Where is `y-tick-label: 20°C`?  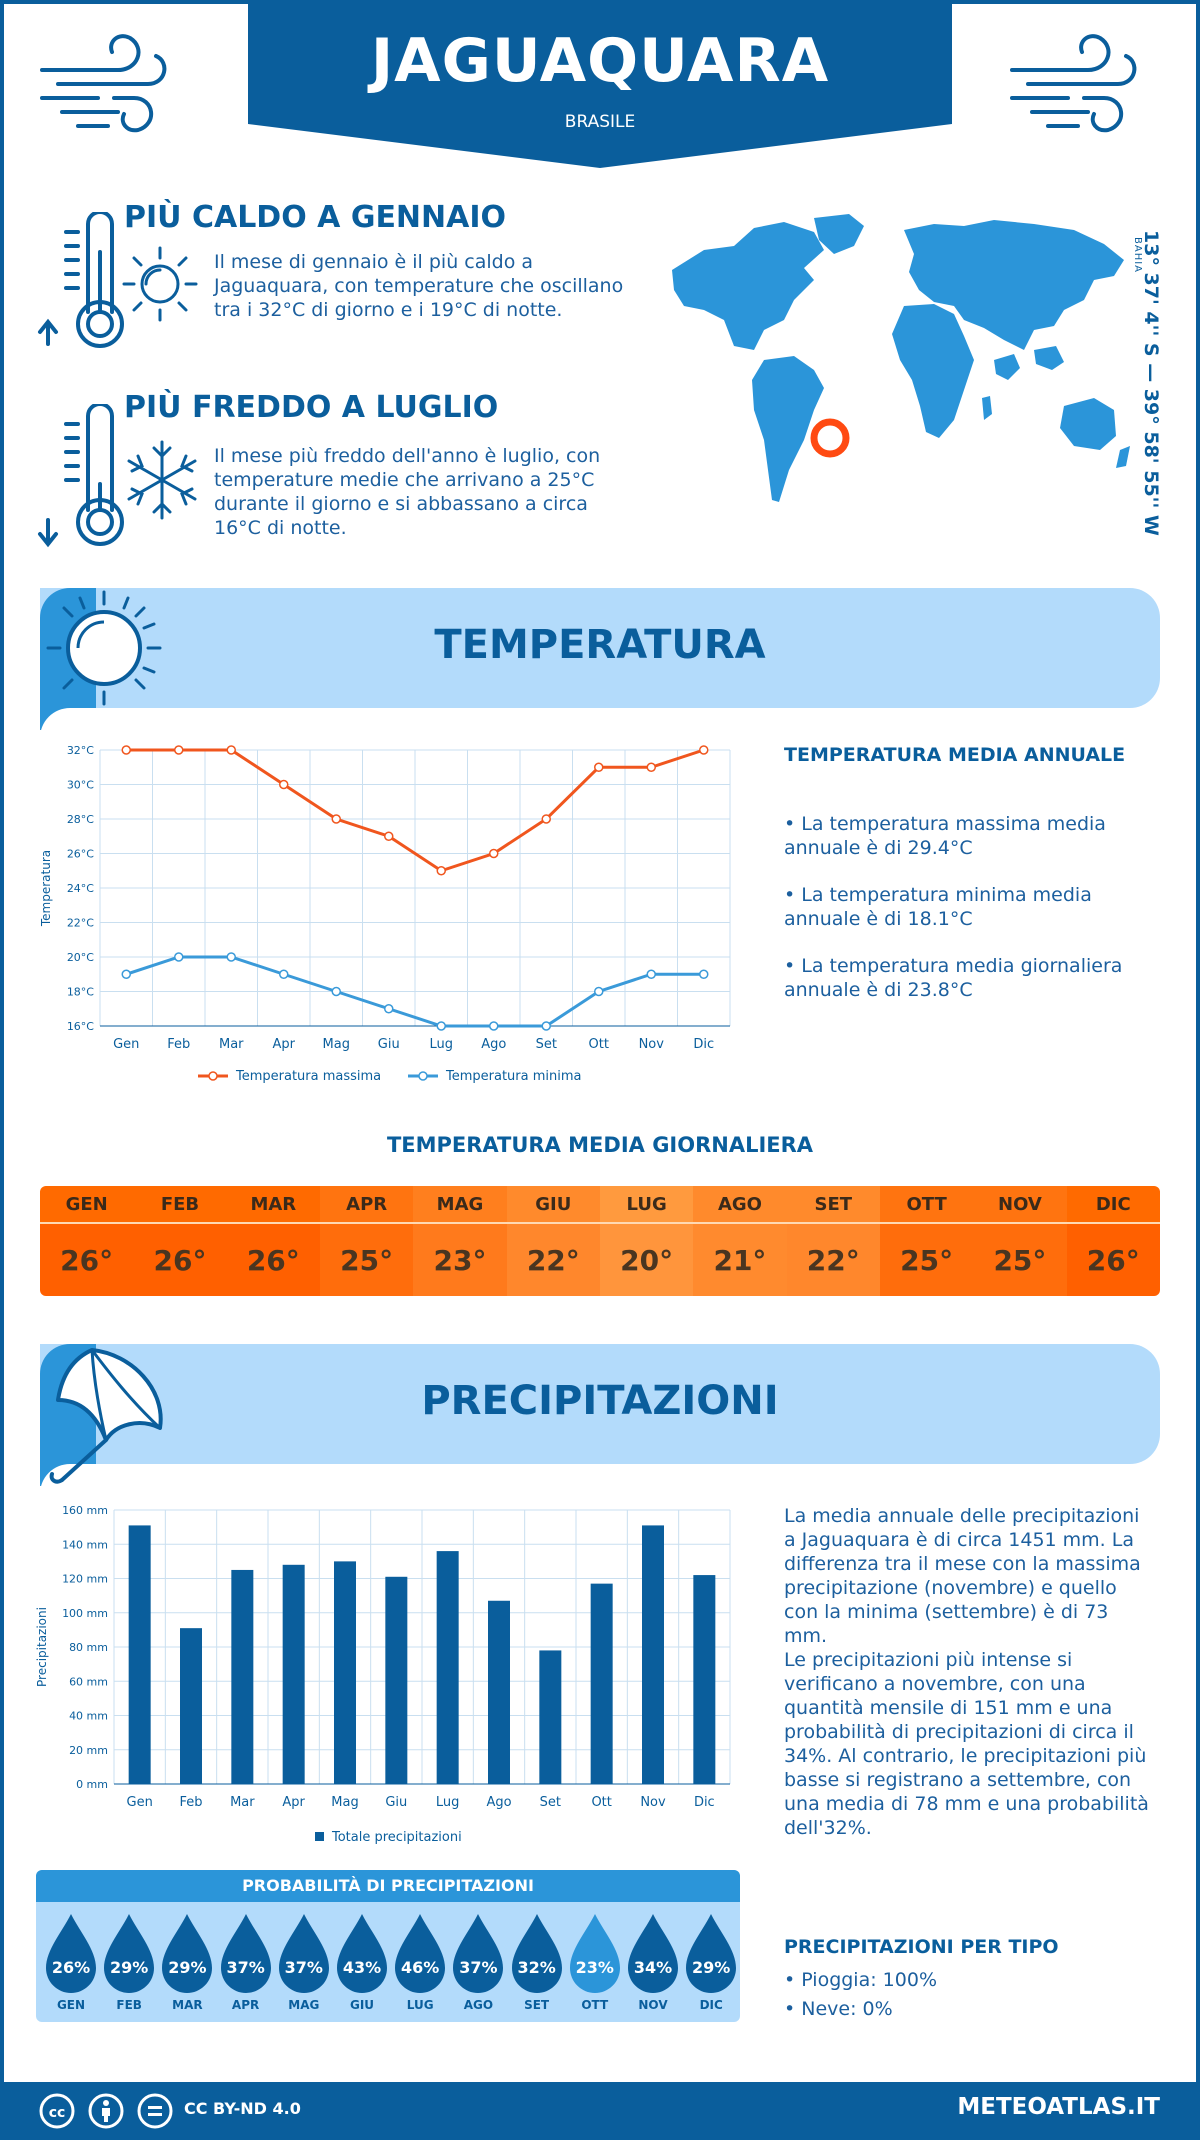 y-tick-label: 20°C is located at coordinates (80, 957).